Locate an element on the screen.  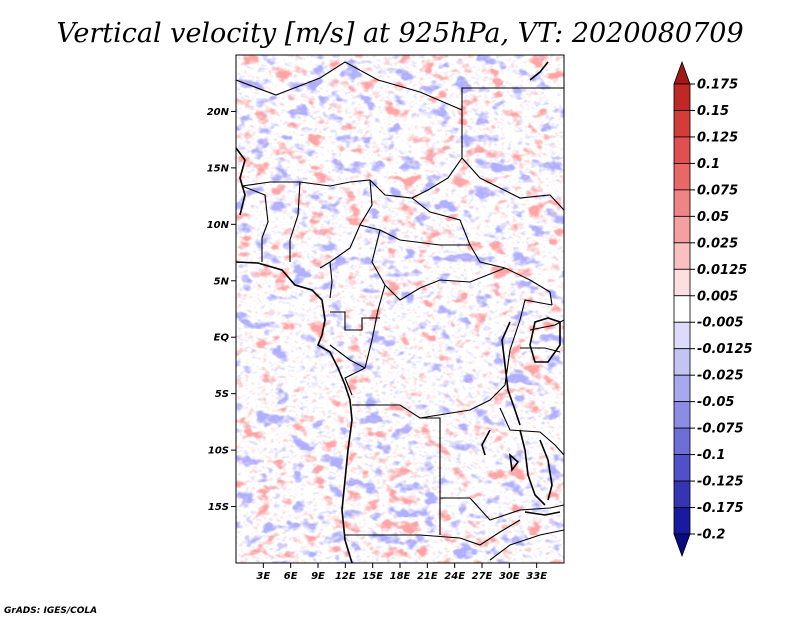
grads-credit: GrADS: IGES/COLA is located at coordinates (50, 611).